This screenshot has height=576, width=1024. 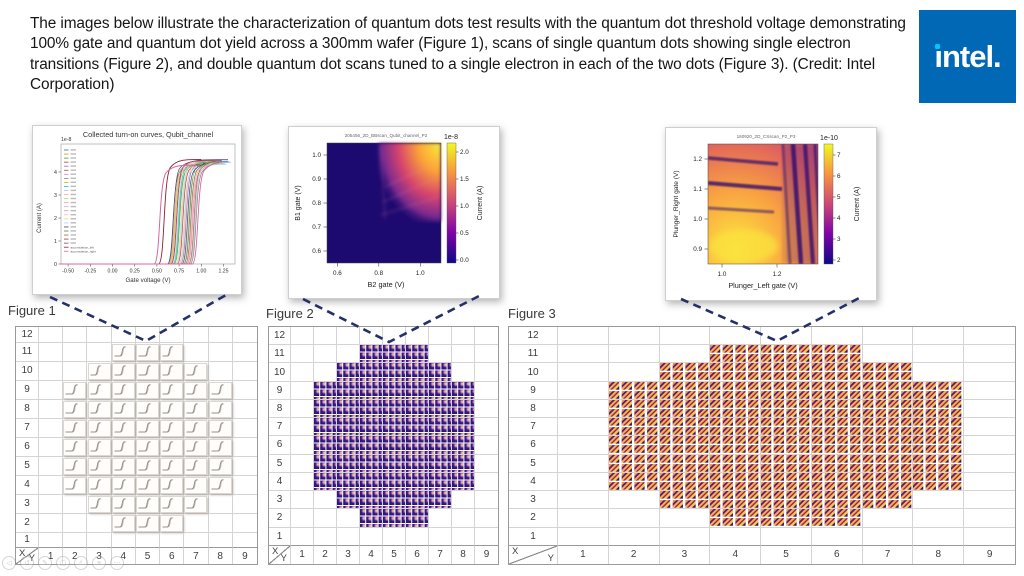 I want to click on y-tick-labels: 4 3 2 1 0, so click(x=55, y=219).